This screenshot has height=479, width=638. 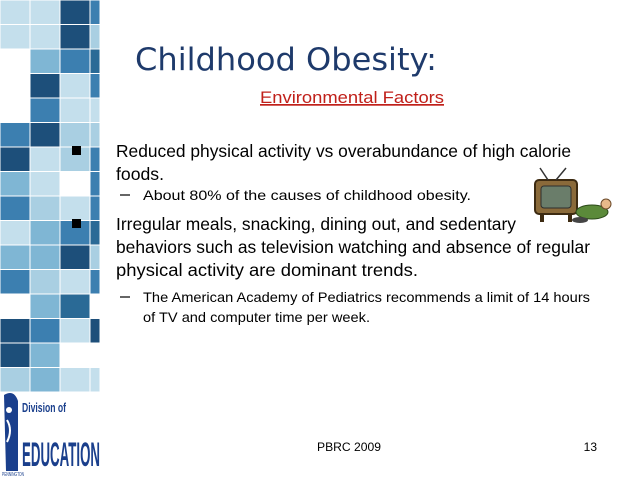 What do you see at coordinates (267, 270) in the screenshot?
I see `bullet-text: physical activity are dominant trends.` at bounding box center [267, 270].